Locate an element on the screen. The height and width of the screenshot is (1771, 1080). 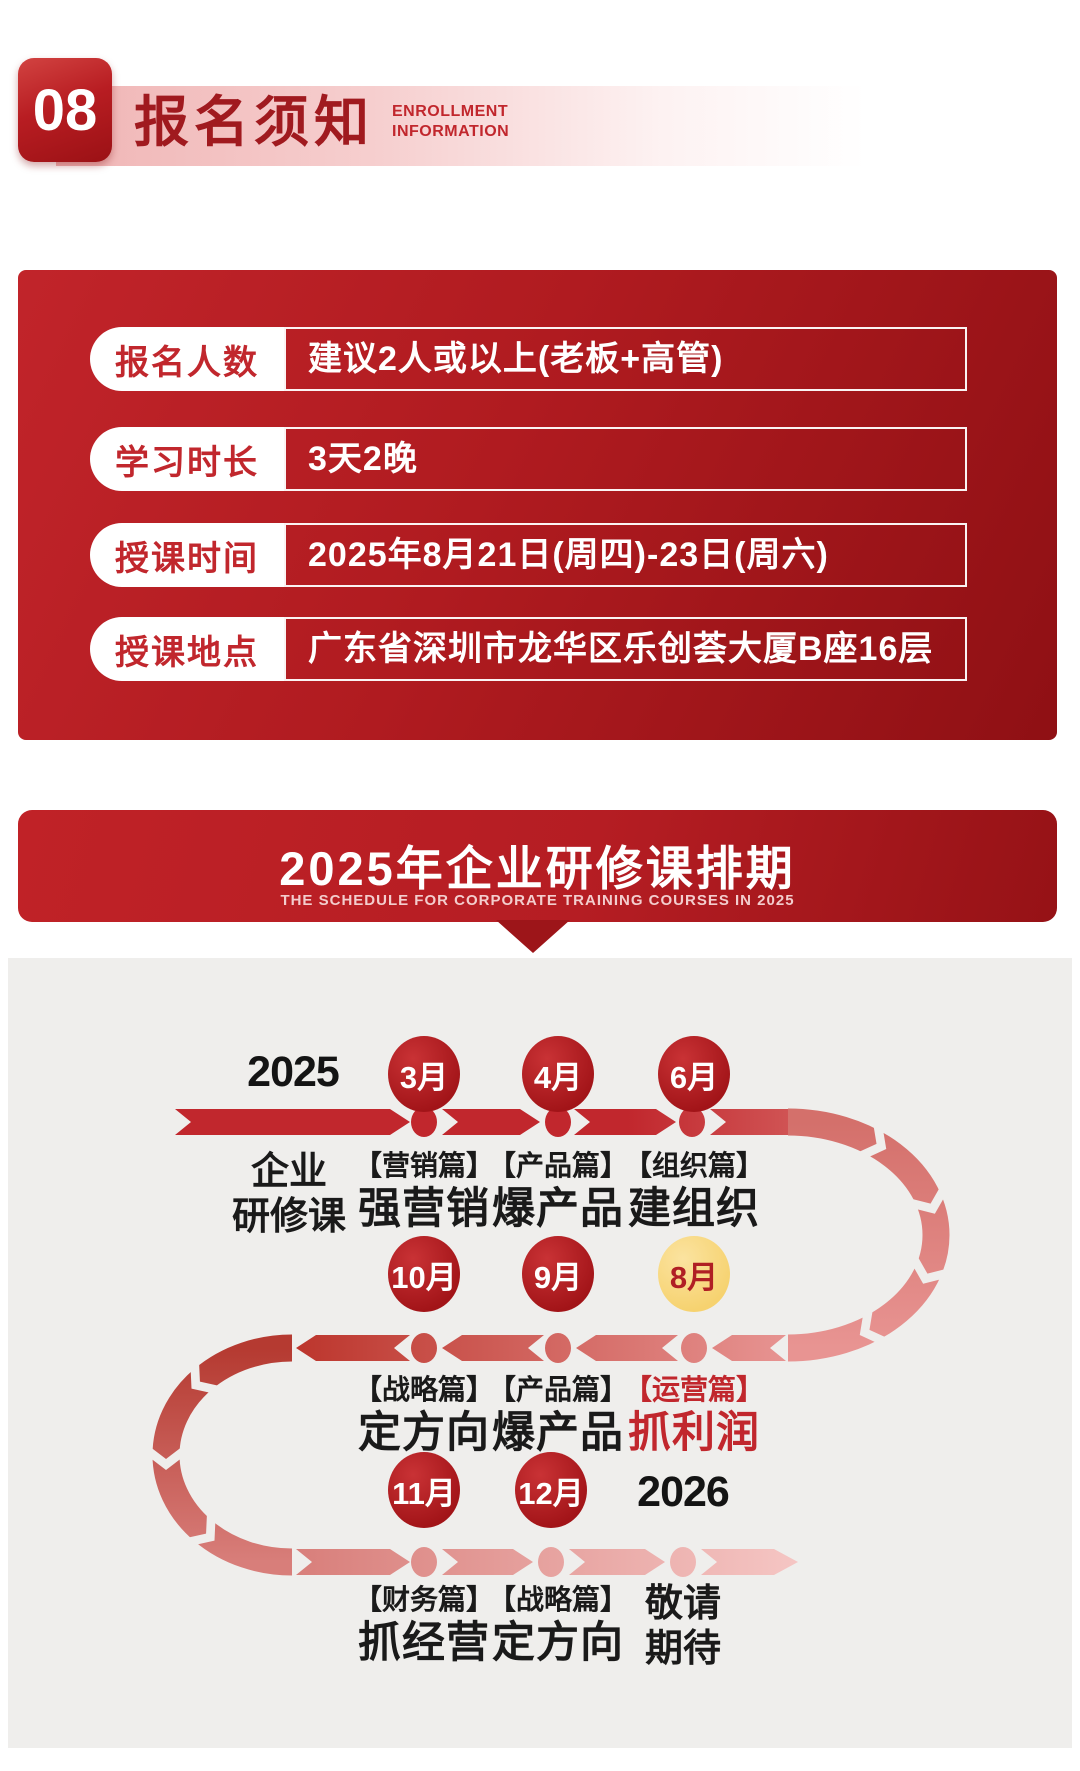
month-badge-oct: 10月 is located at coordinates (424, 1274).